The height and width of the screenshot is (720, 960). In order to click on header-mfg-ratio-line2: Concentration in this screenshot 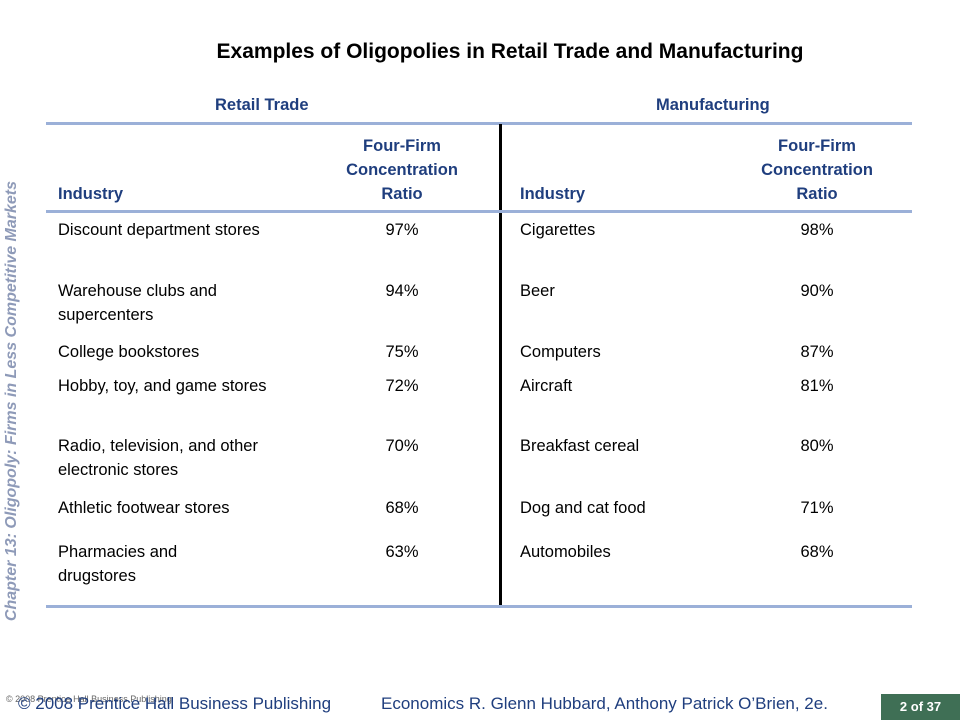, I will do `click(817, 170)`.